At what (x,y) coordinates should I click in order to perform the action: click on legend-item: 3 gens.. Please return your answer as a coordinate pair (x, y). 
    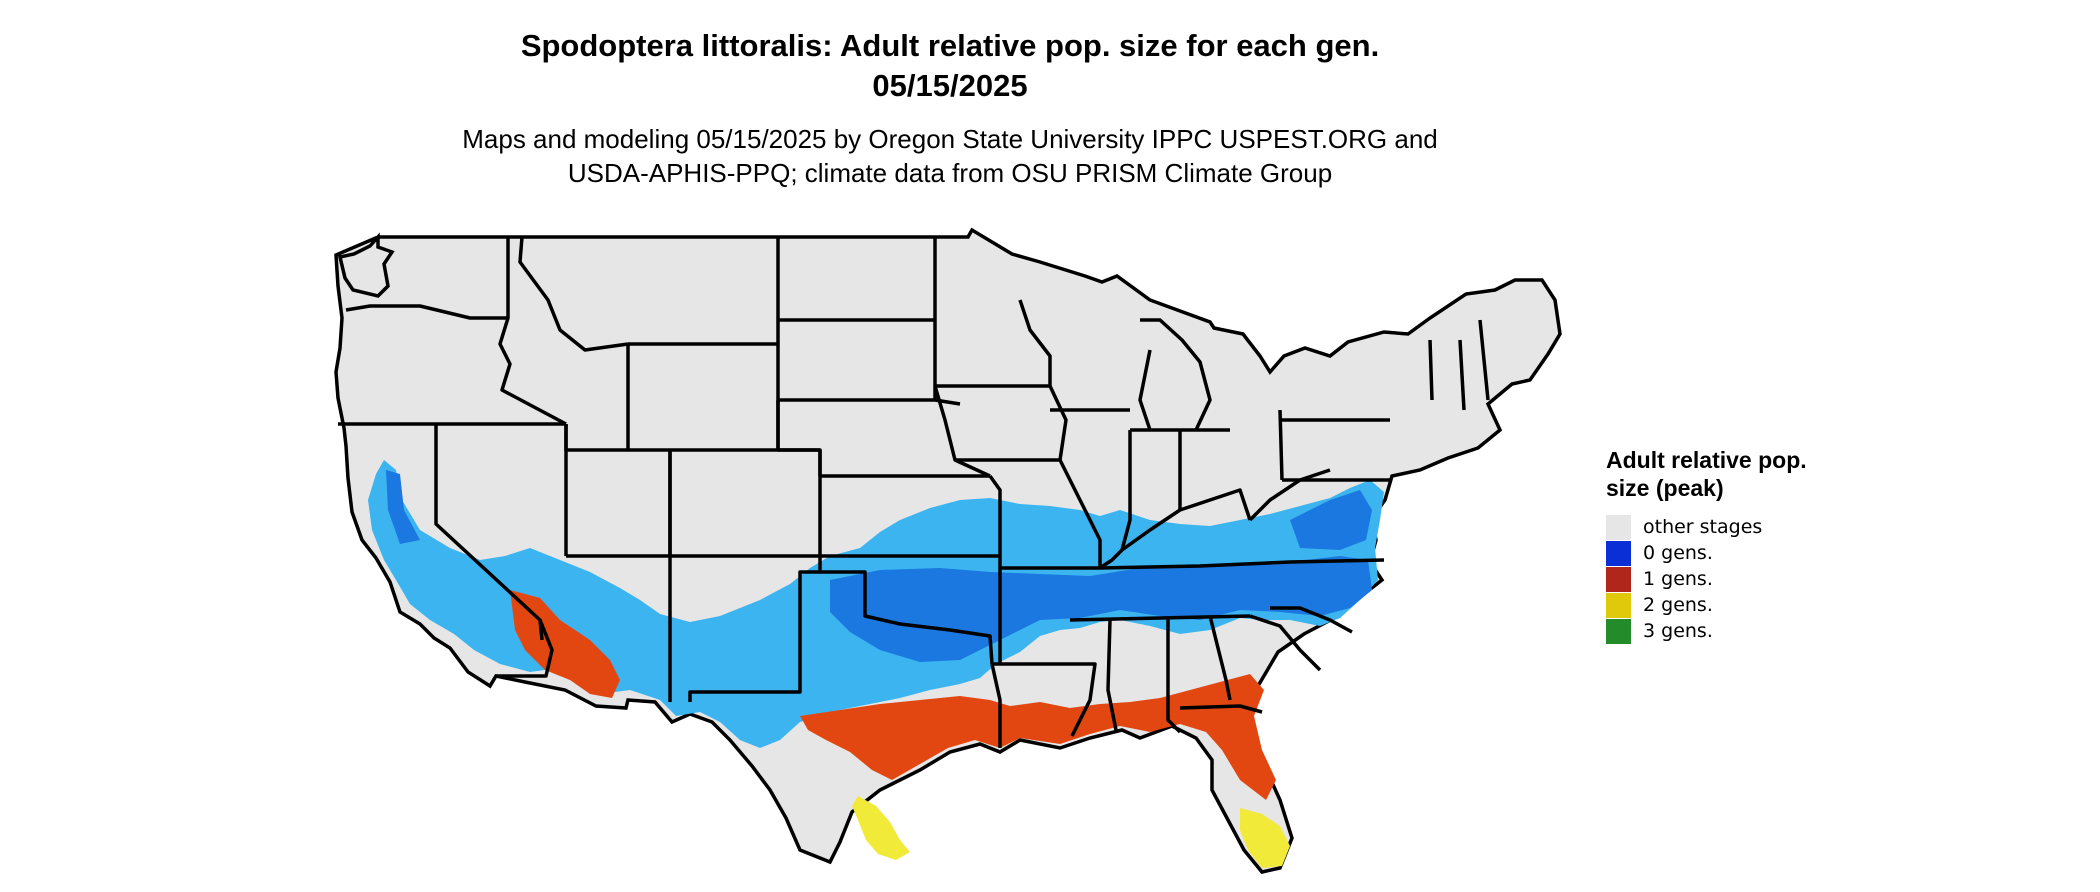
    Looking at the image, I should click on (1726, 631).